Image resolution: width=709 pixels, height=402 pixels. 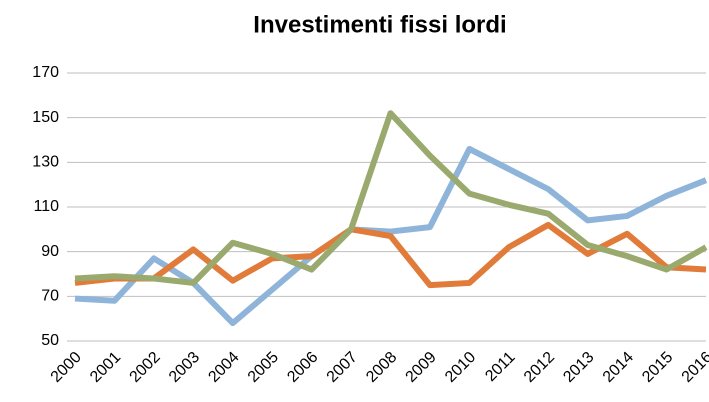 What do you see at coordinates (184, 367) in the screenshot?
I see `x-tick-label: 2003` at bounding box center [184, 367].